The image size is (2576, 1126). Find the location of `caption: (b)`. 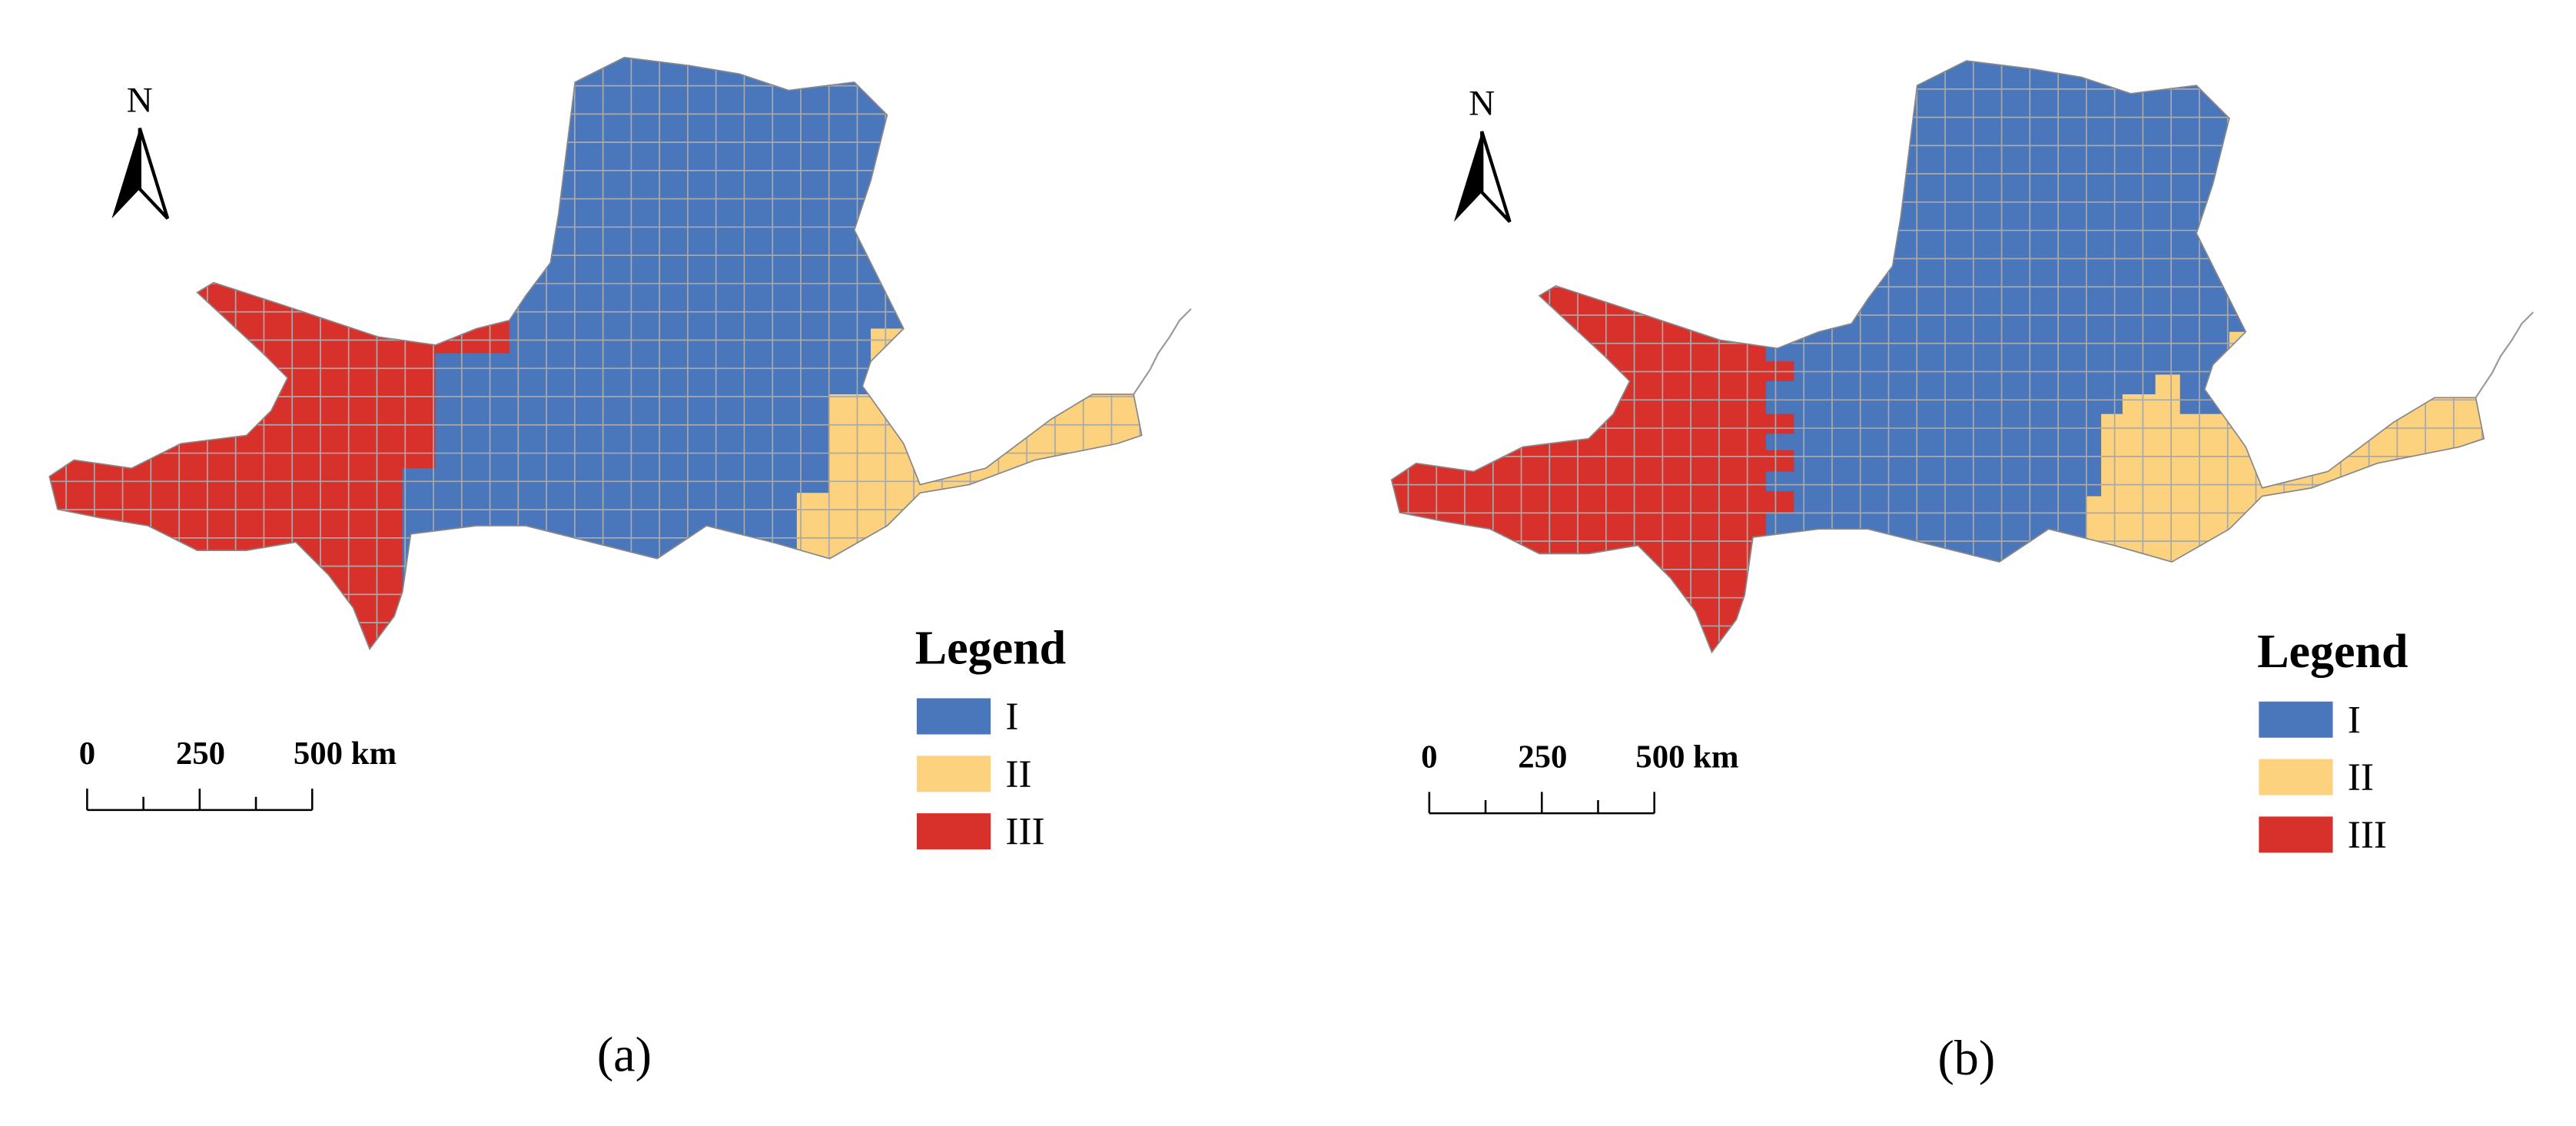

caption: (b) is located at coordinates (1966, 1058).